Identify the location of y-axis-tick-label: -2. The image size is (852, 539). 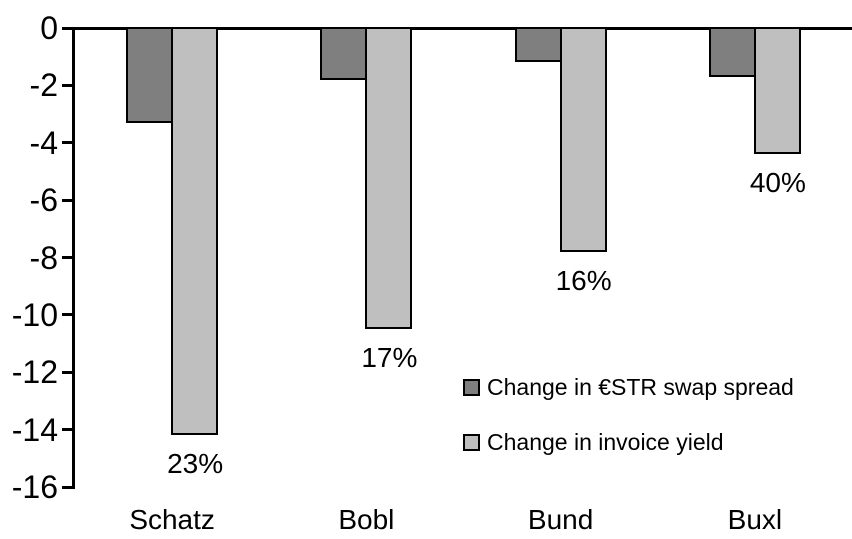
(43, 85).